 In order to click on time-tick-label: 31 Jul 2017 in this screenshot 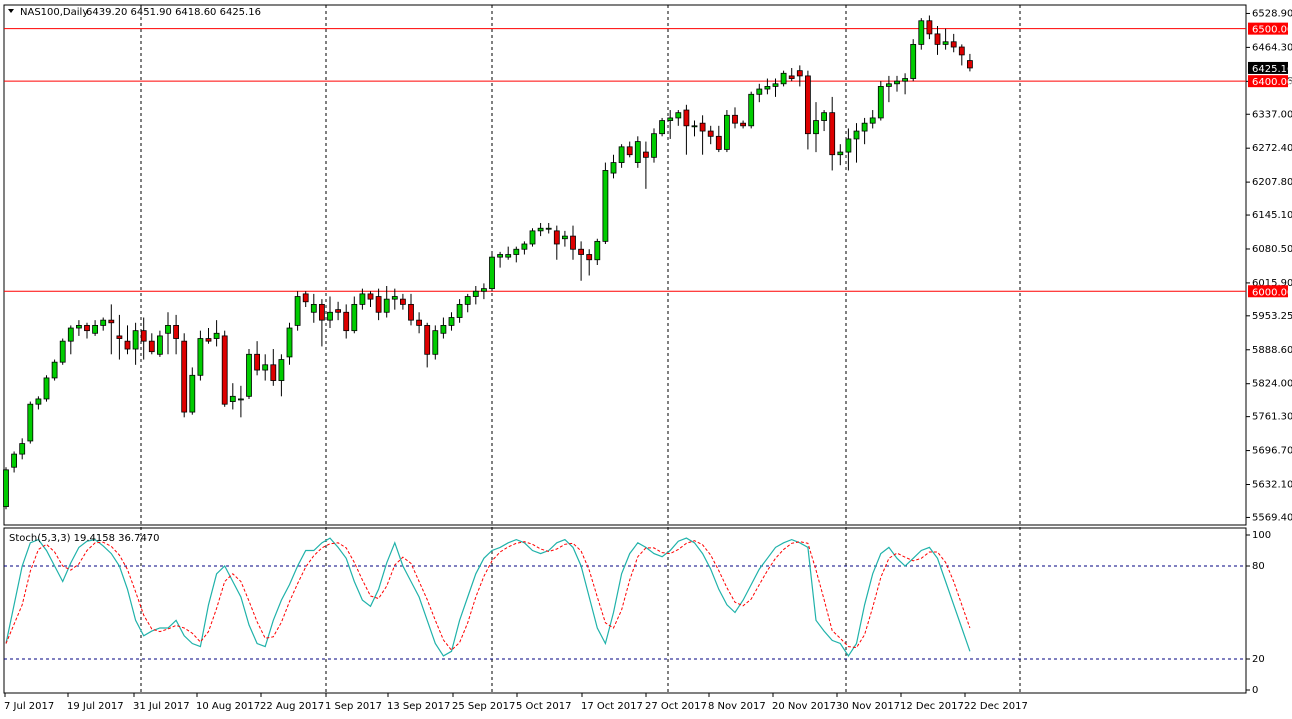, I will do `click(161, 706)`.